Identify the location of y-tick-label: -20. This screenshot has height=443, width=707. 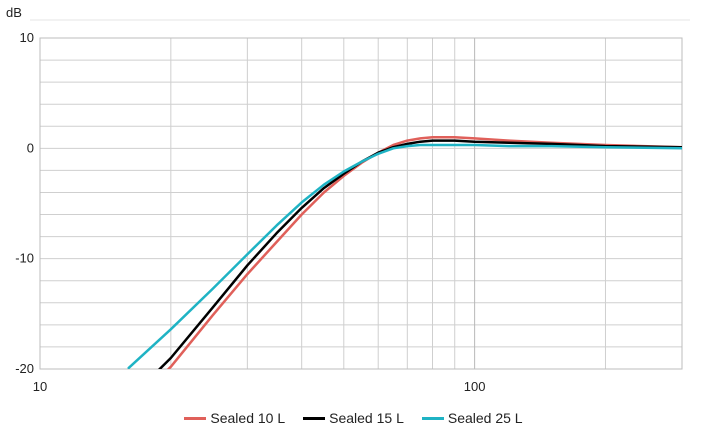
(24, 368).